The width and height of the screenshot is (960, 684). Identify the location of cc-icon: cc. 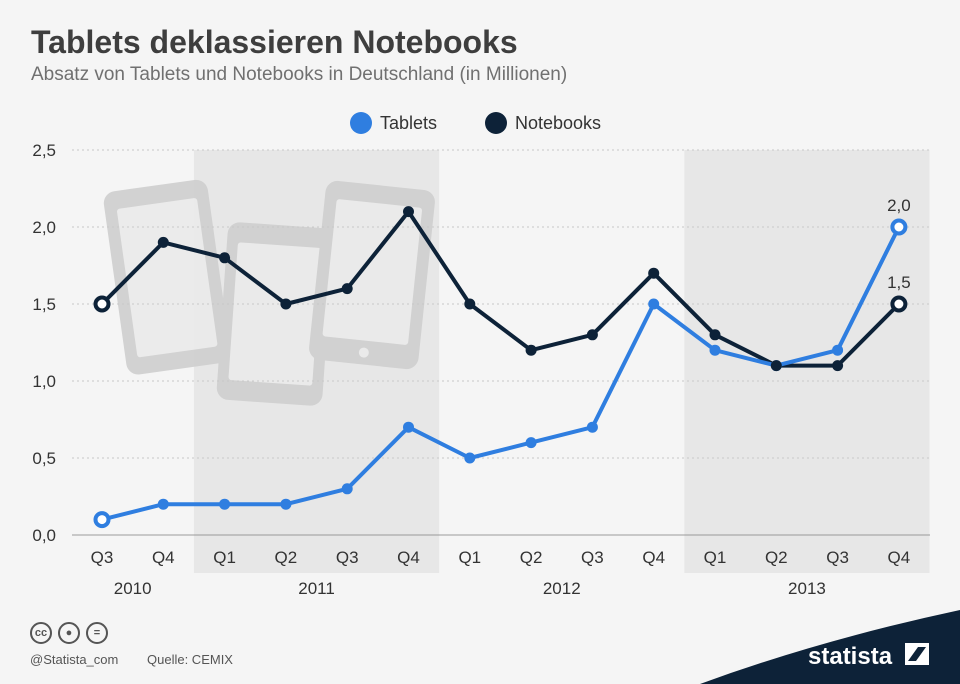
(41, 633).